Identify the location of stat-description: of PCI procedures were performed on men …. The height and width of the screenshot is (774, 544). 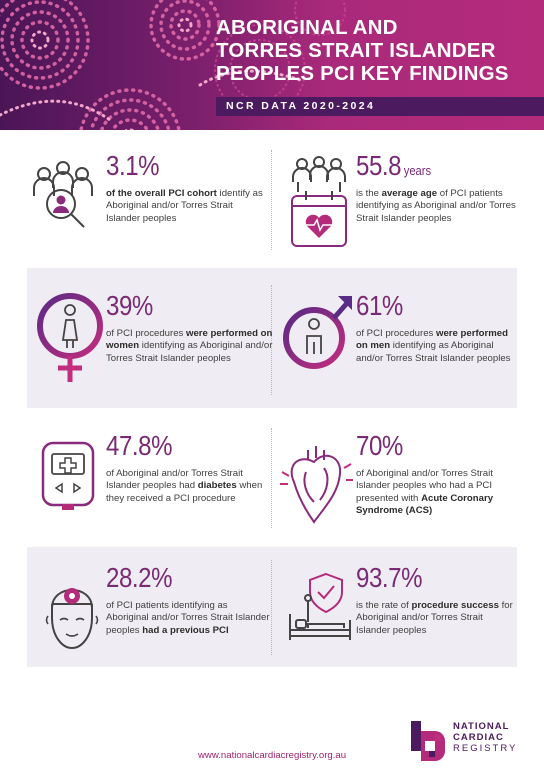
(433, 346).